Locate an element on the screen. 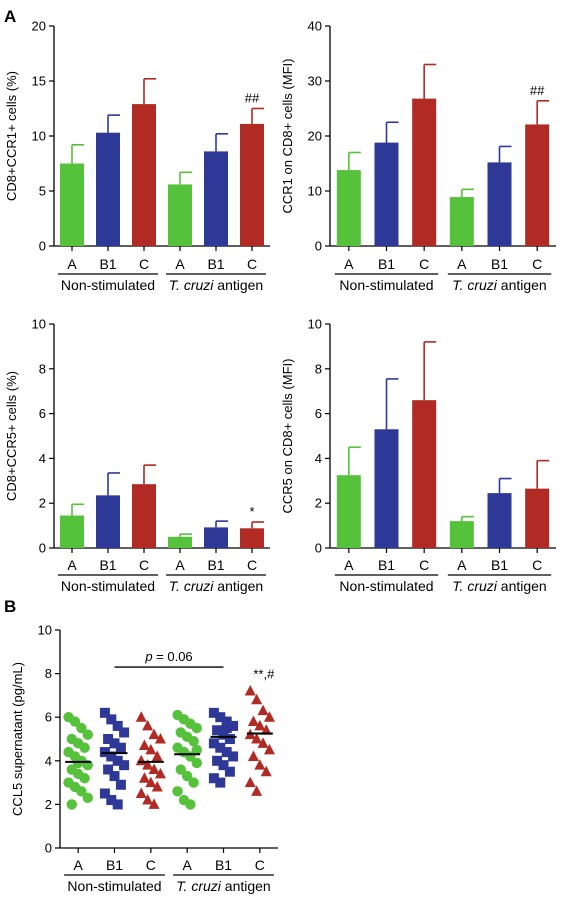 The height and width of the screenshot is (899, 561). y-tick-label: 10 is located at coordinates (315, 191).